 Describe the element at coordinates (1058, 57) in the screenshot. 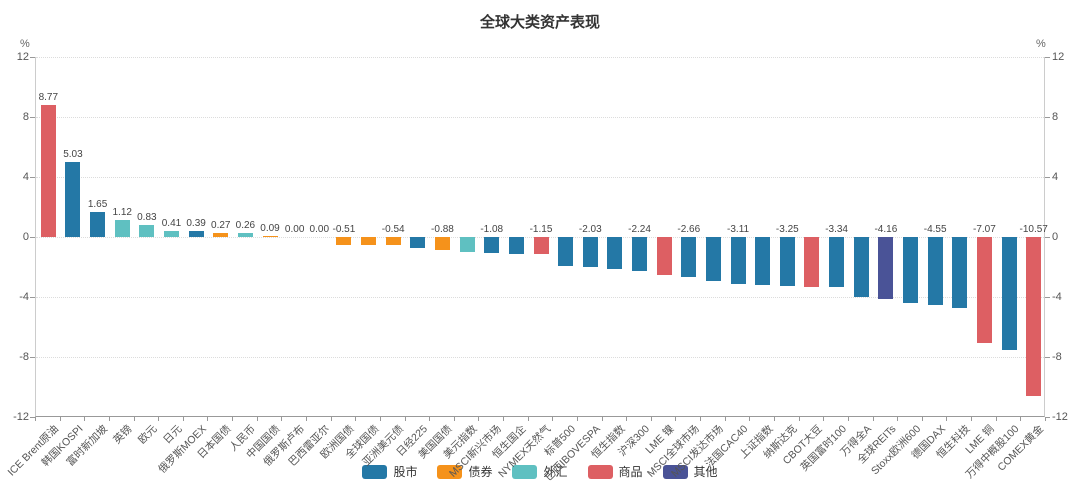

I see `y-tick-label: 12` at that location.